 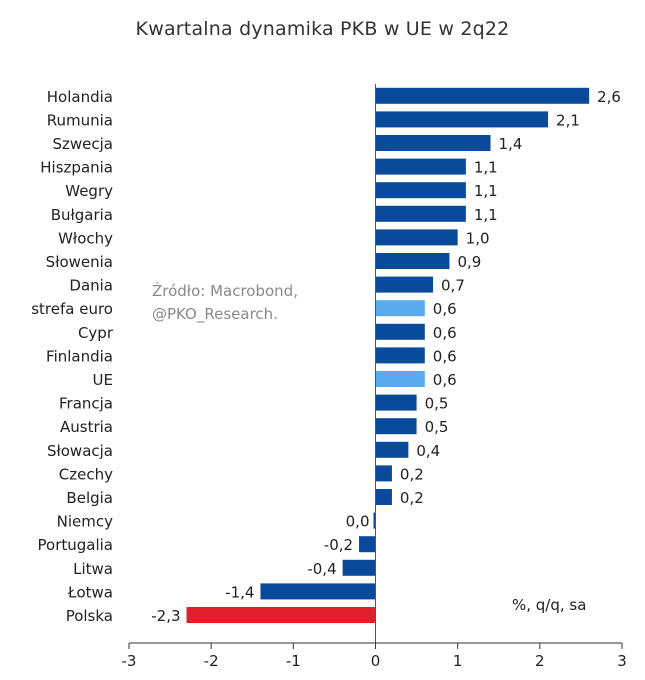 I want to click on value-label-0: 2,6, so click(x=609, y=97).